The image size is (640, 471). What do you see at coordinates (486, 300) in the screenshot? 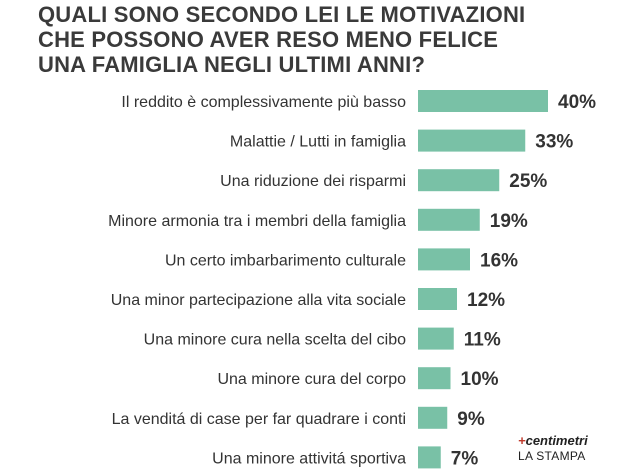
I see `value-label: 12%` at bounding box center [486, 300].